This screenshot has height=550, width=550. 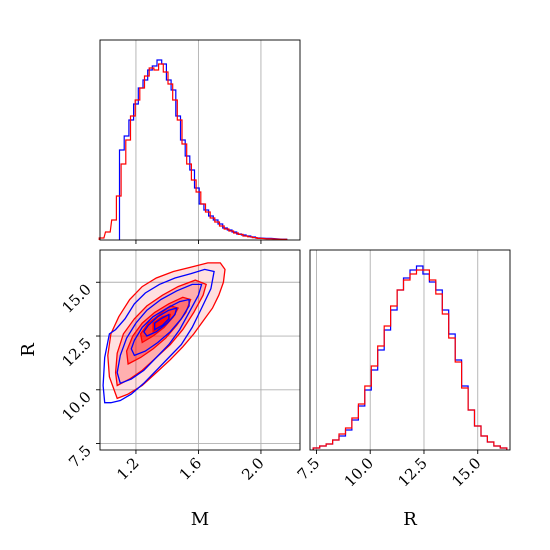 What do you see at coordinates (309, 469) in the screenshot?
I see `r-hist-xtick-label-0: 7.5` at bounding box center [309, 469].